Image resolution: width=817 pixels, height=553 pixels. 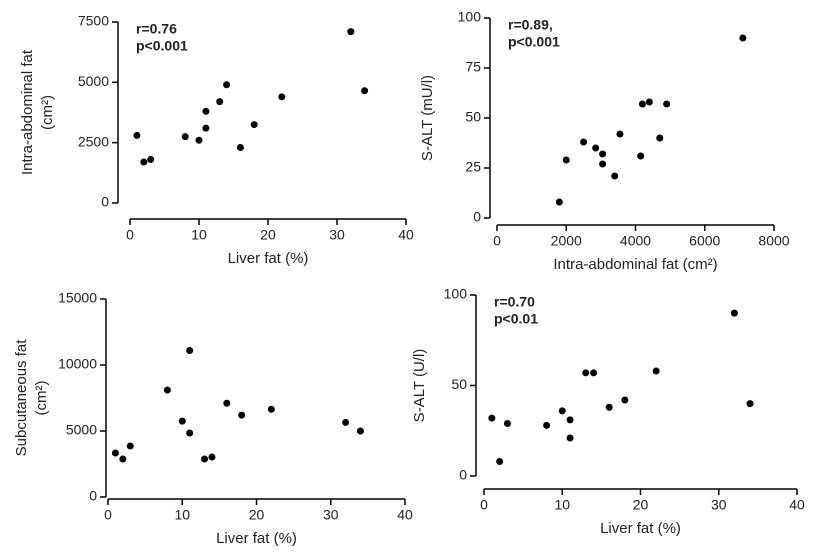 I want to click on x-tick-label: 8000, so click(x=773, y=241).